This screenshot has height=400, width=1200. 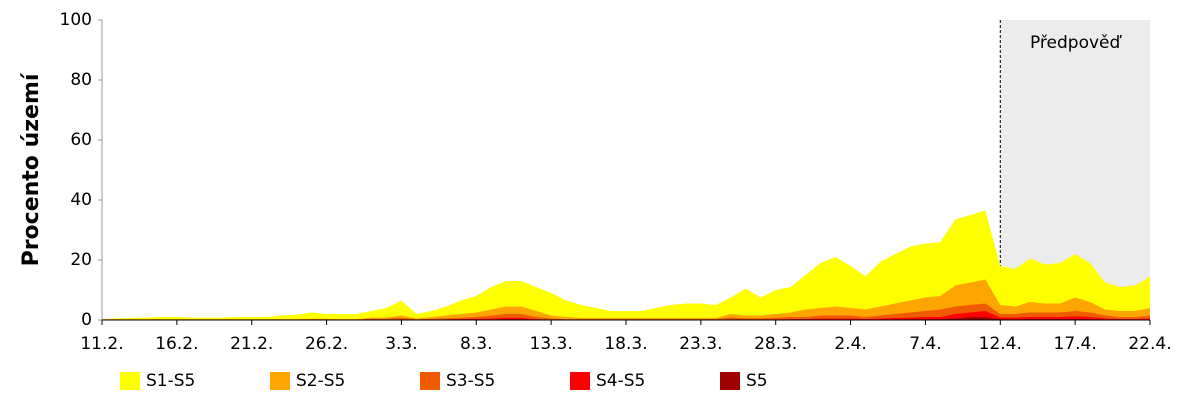 What do you see at coordinates (86, 320) in the screenshot?
I see `y-tick-label: 0` at bounding box center [86, 320].